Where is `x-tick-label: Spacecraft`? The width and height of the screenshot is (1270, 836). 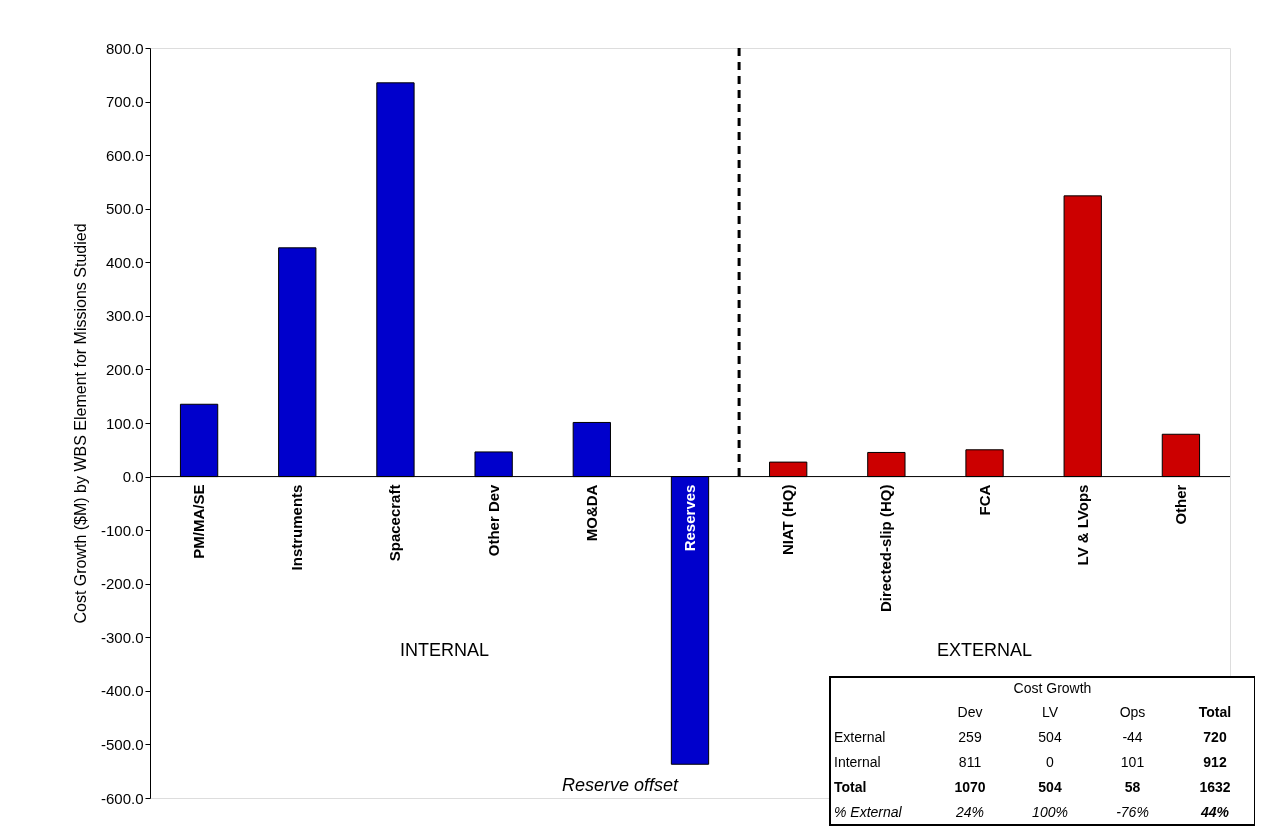
x-tick-label: Spacecraft is located at coordinates (395, 523).